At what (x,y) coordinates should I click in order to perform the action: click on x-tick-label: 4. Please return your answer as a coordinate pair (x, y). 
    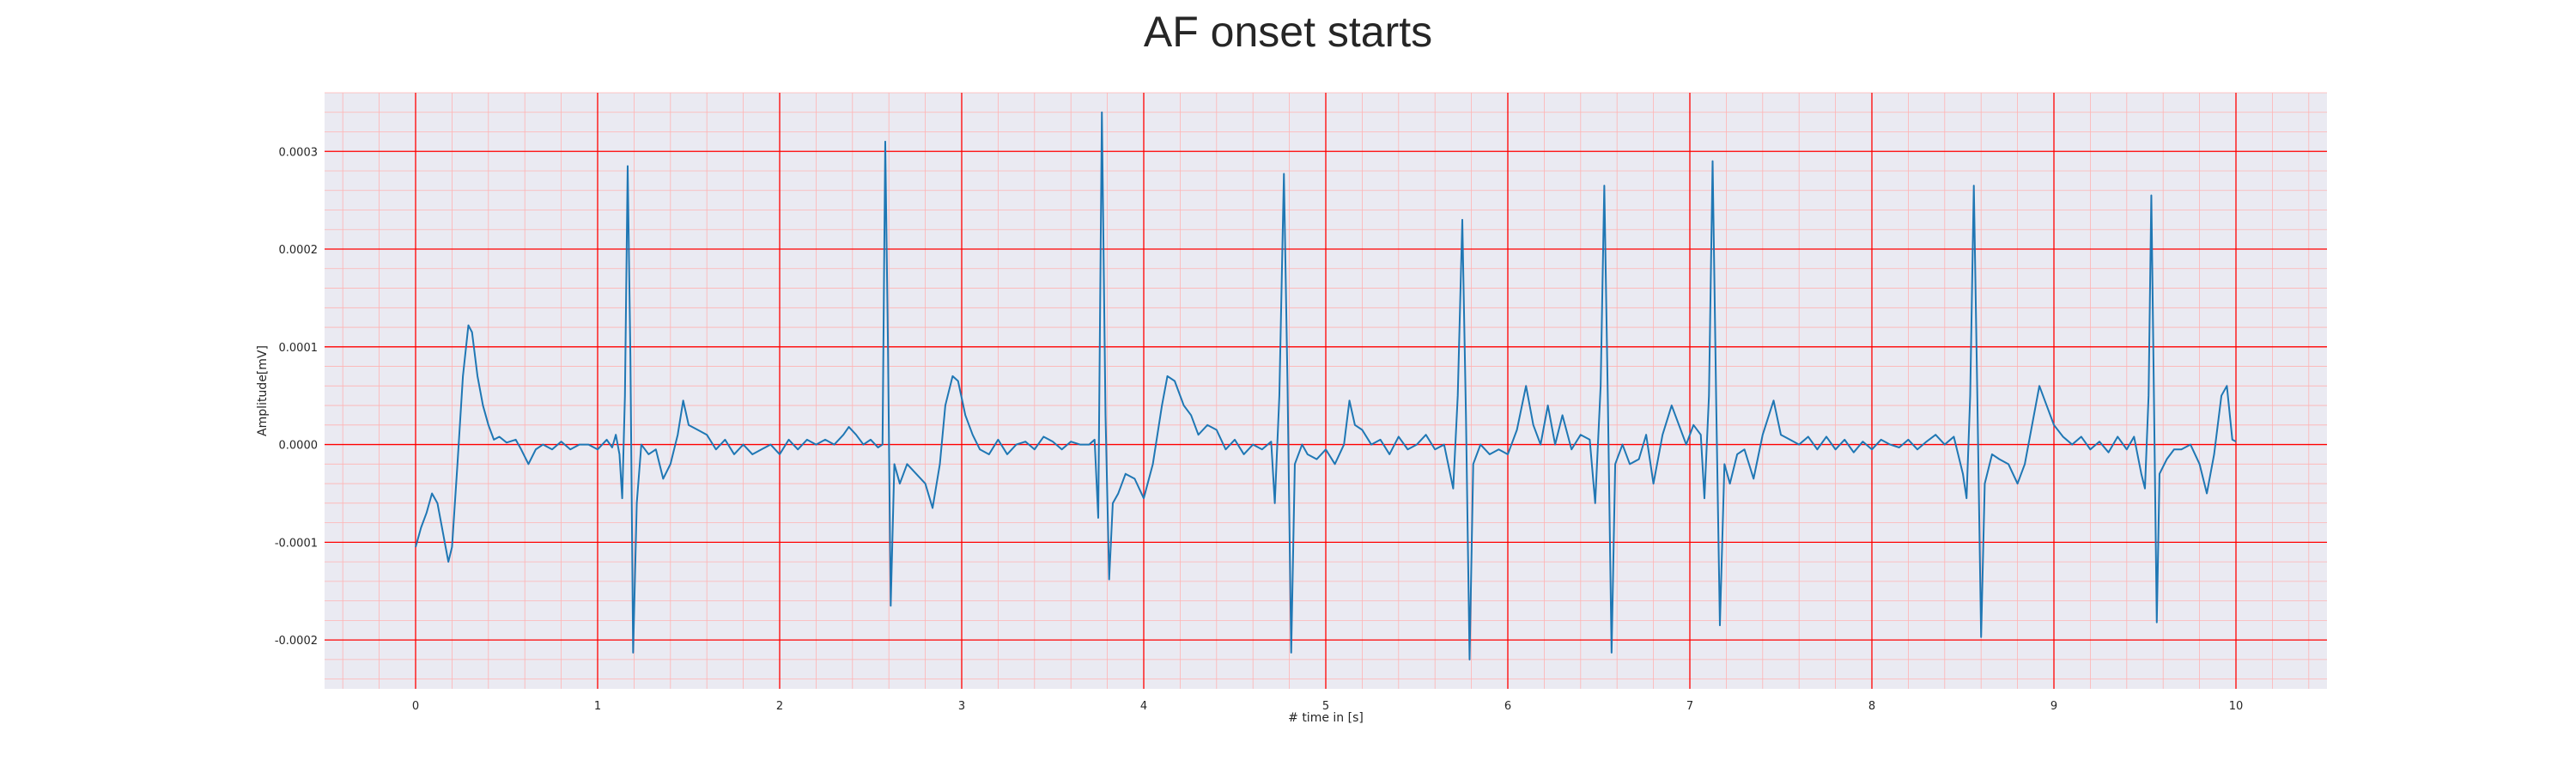
    Looking at the image, I should click on (1144, 706).